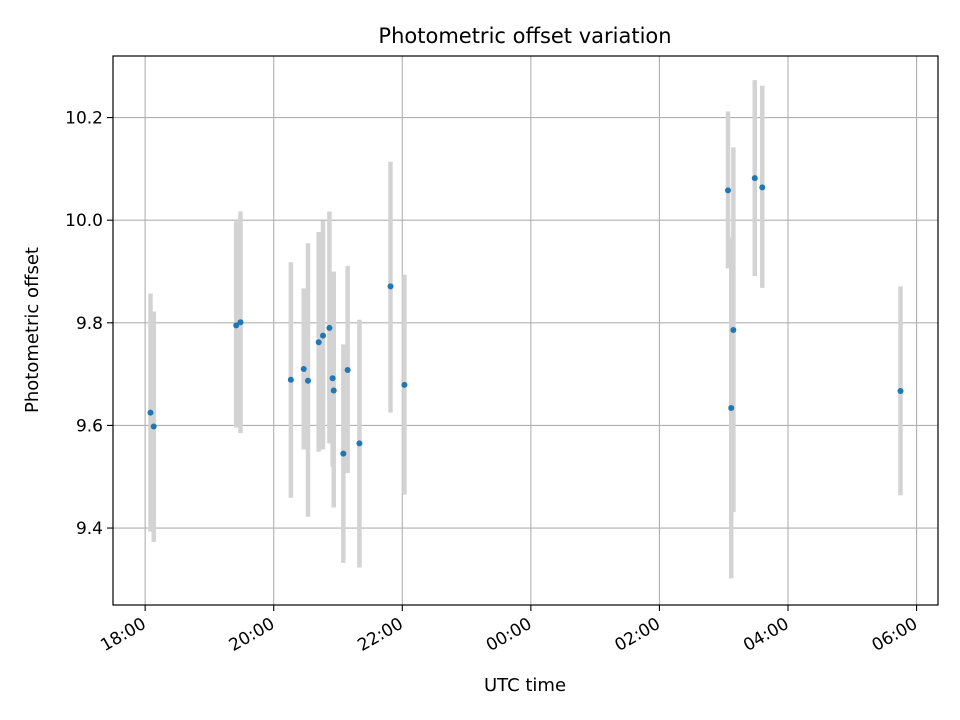  What do you see at coordinates (123, 635) in the screenshot?
I see `x-tick-label: 18:00` at bounding box center [123, 635].